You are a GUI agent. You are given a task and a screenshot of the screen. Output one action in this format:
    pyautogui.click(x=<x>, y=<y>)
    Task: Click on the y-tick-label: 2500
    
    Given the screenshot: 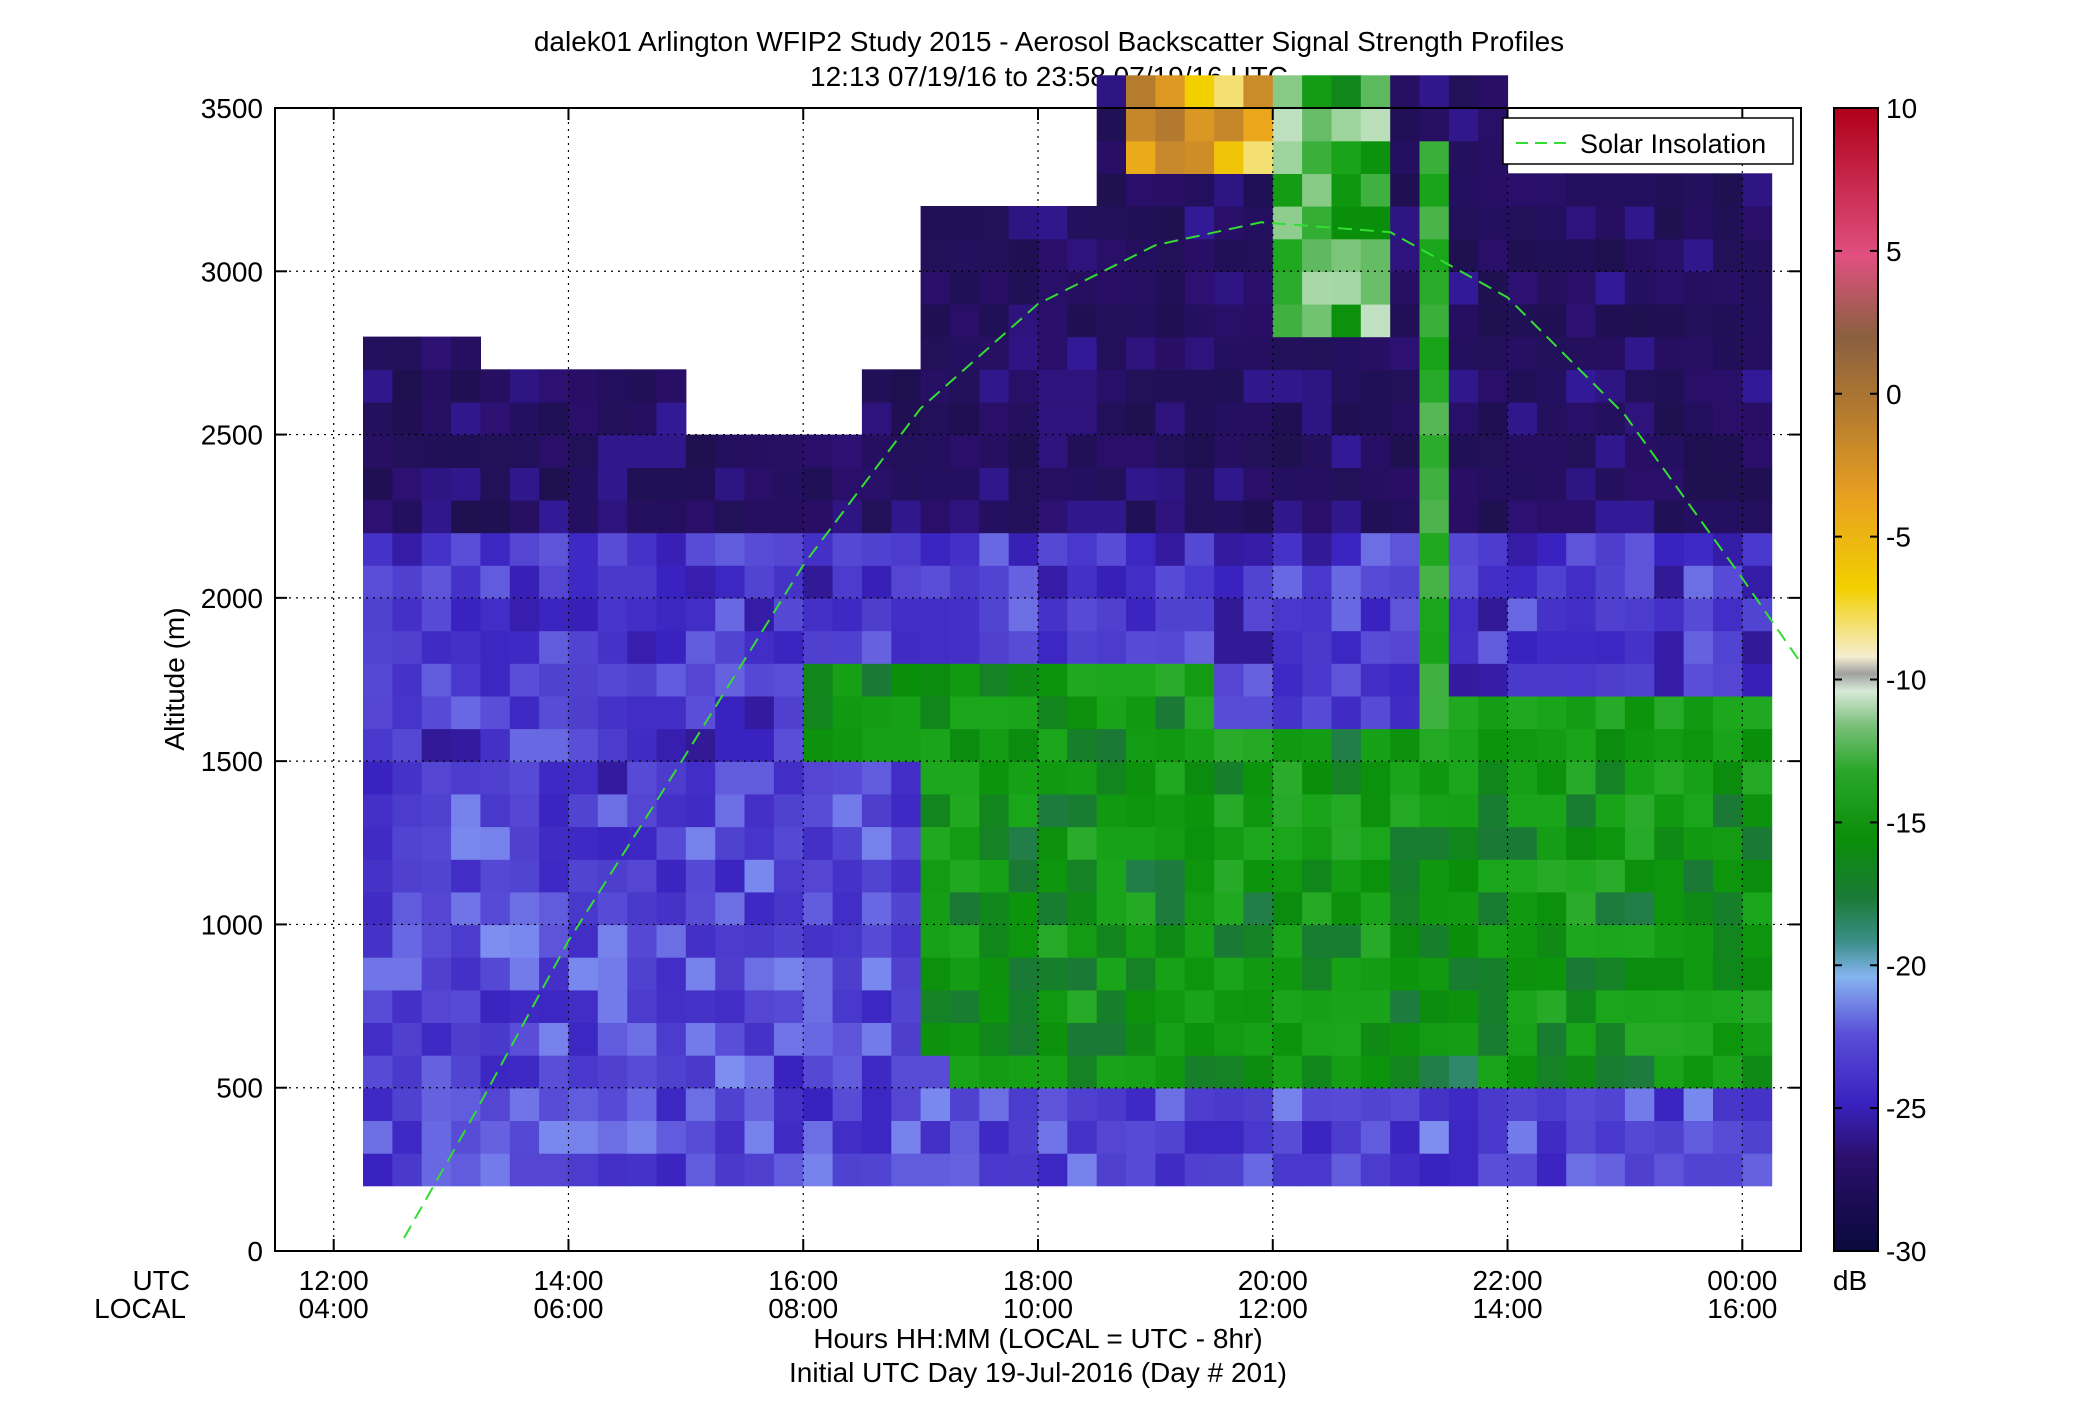 What is the action you would take?
    pyautogui.click(x=232, y=435)
    